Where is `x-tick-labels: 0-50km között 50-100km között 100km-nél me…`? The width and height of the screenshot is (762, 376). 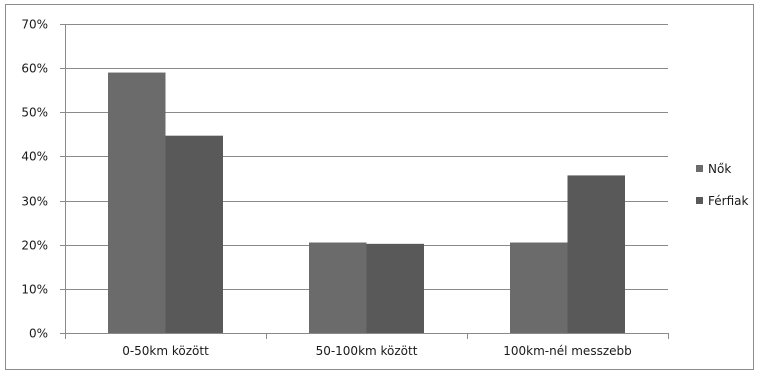 x-tick-labels: 0-50km között 50-100km között 100km-nél me… is located at coordinates (377, 351).